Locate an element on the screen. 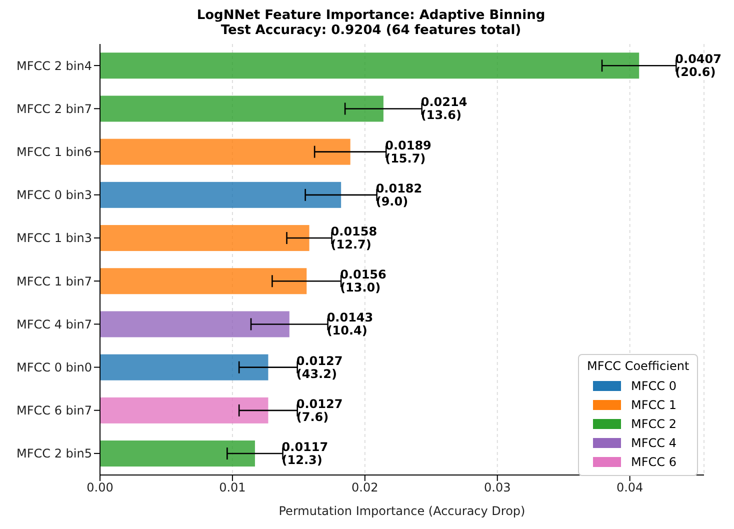  y-tick-label: MFCC 2 bin5 is located at coordinates (54, 453).